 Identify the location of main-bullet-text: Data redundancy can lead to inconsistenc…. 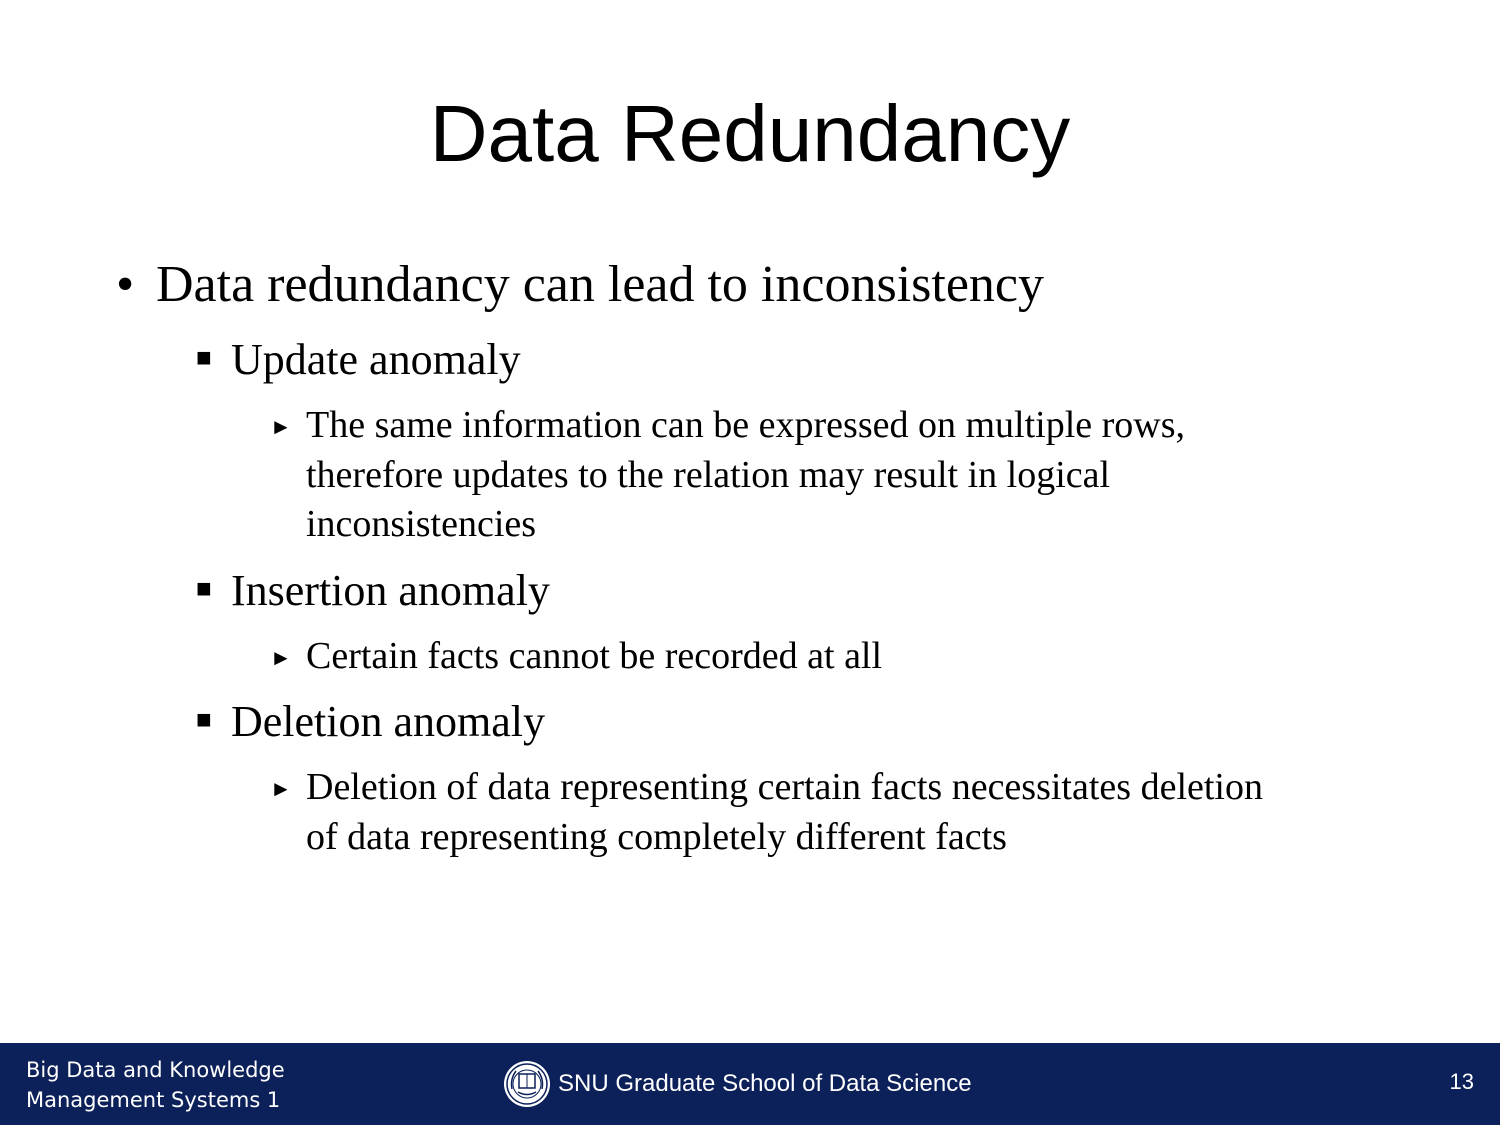
(600, 284).